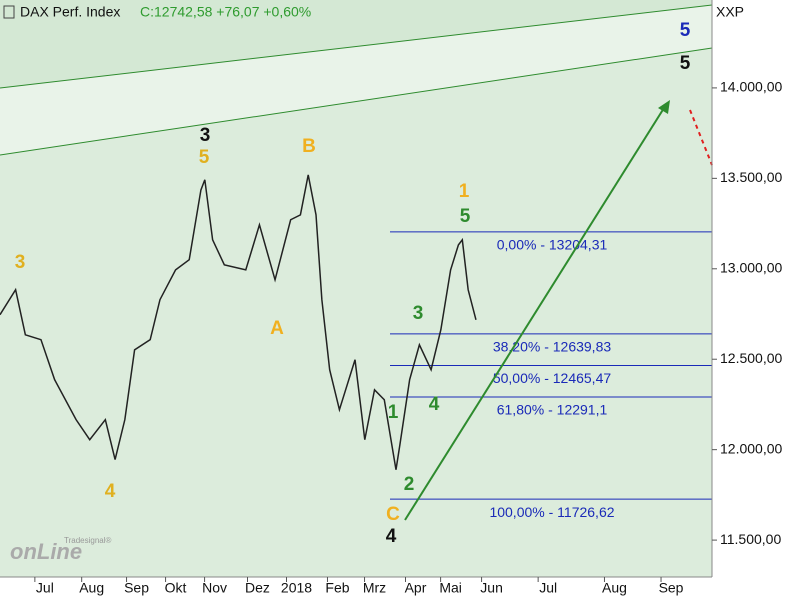  What do you see at coordinates (751, 87) in the screenshot?
I see `y-tick-label: 14.000,00` at bounding box center [751, 87].